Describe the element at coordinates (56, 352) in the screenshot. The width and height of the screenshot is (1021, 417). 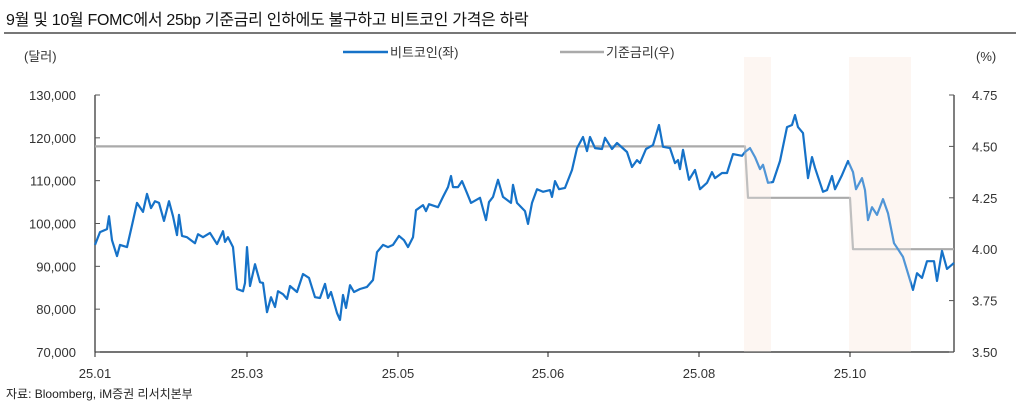
I see `left-tick-label: 70,000` at that location.